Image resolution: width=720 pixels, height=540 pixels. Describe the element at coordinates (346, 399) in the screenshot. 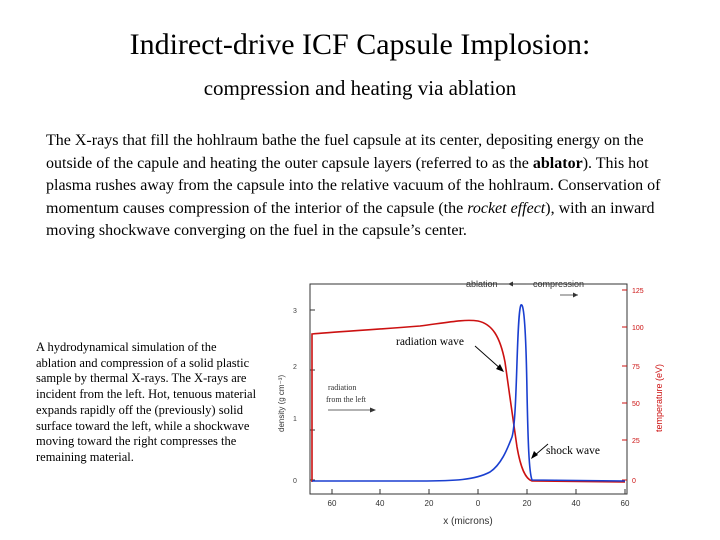

I see `radiation-from-left-label: from the left` at that location.